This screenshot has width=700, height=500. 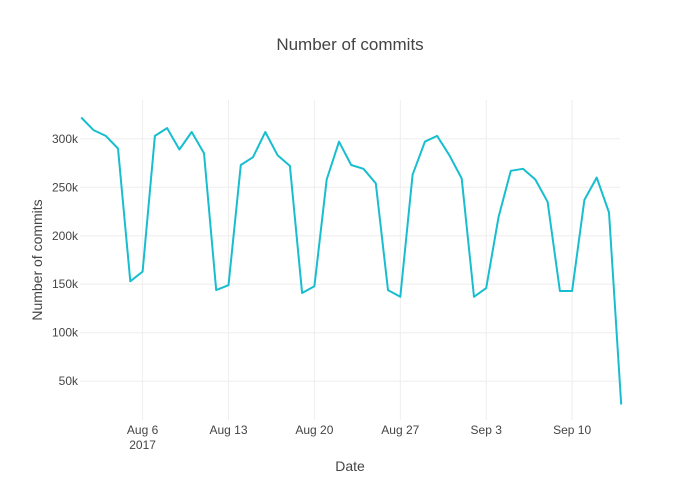 What do you see at coordinates (349, 44) in the screenshot?
I see `chart-title: Number of commits` at bounding box center [349, 44].